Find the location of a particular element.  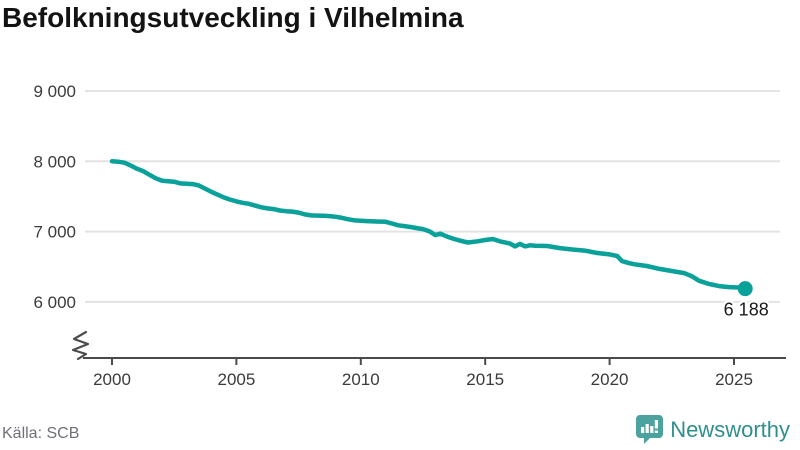

x-tick-label: 2010 is located at coordinates (361, 379).